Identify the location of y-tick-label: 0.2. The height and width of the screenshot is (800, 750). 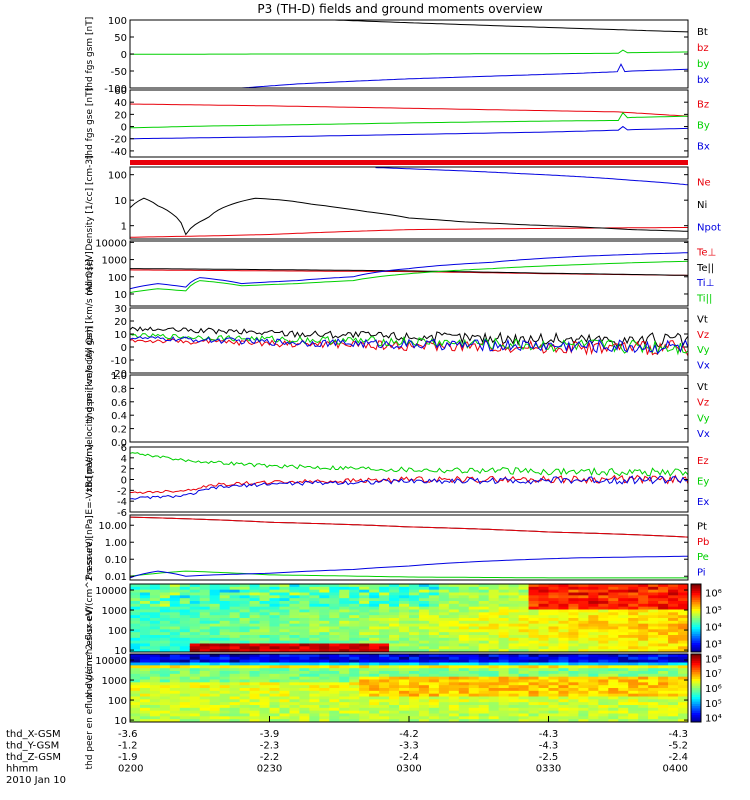
(119, 430).